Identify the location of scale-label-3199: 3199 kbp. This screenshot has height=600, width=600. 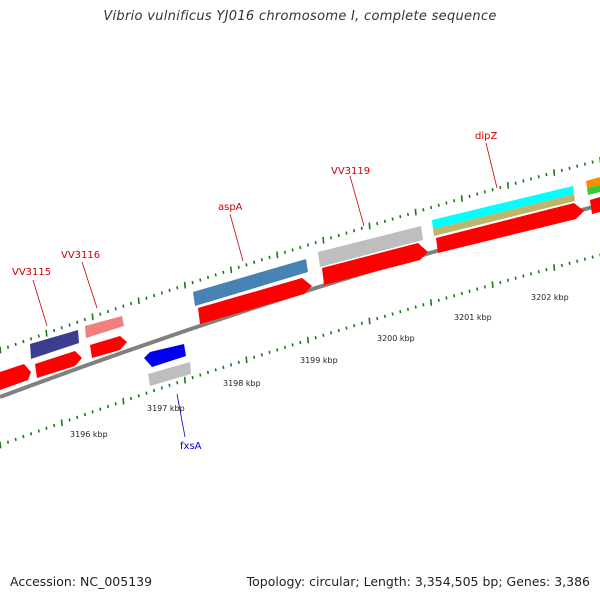
(319, 360).